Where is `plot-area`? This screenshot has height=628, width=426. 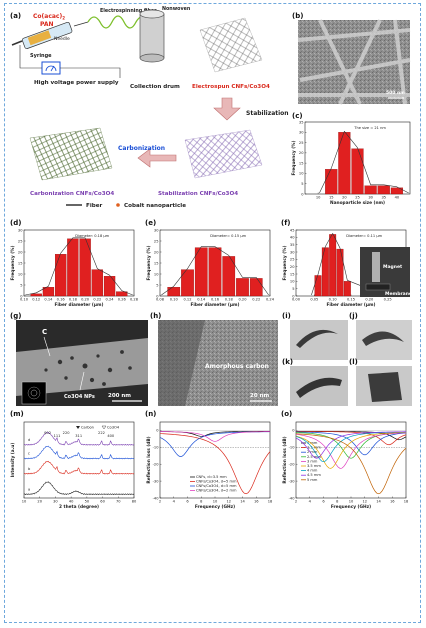 plot-area is located at coordinates (79, 460).